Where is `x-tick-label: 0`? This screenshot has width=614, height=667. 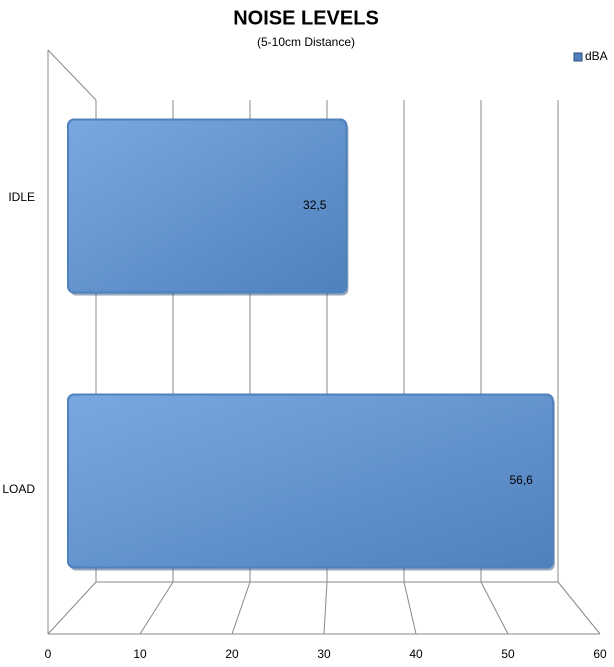 x-tick-label: 0 is located at coordinates (48, 654).